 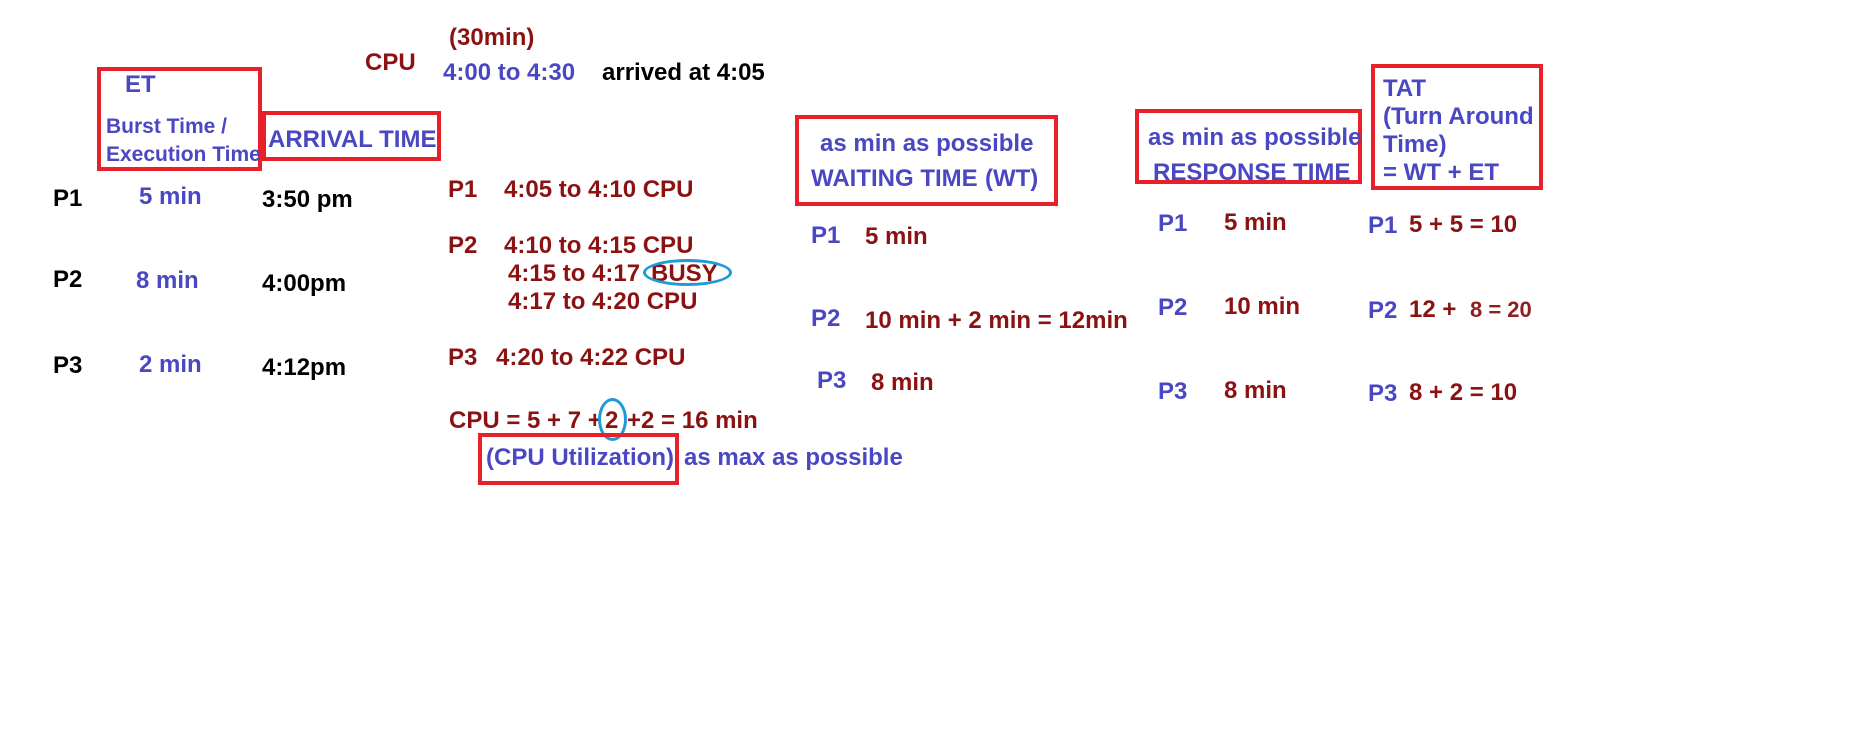 I want to click on schedule-p2-label: P2, so click(x=463, y=245).